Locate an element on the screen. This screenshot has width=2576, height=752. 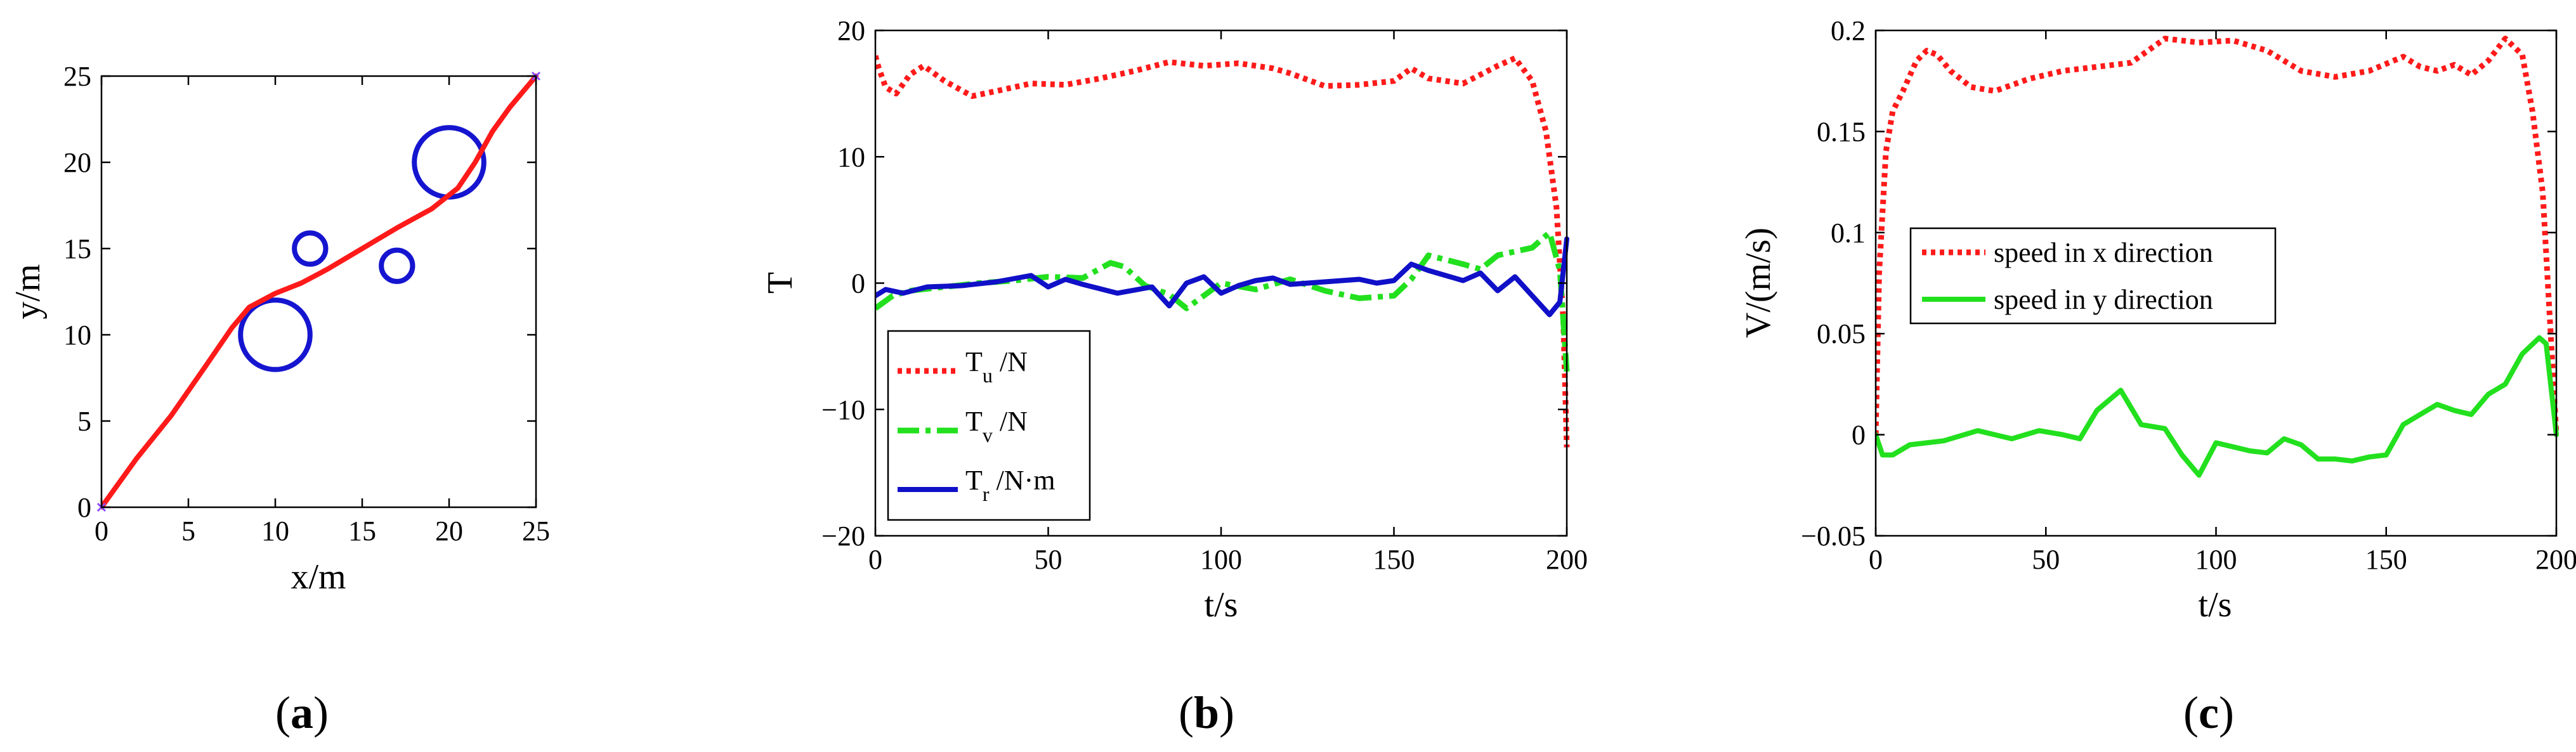
panel-c-xlabel: t/s is located at coordinates (2215, 605).